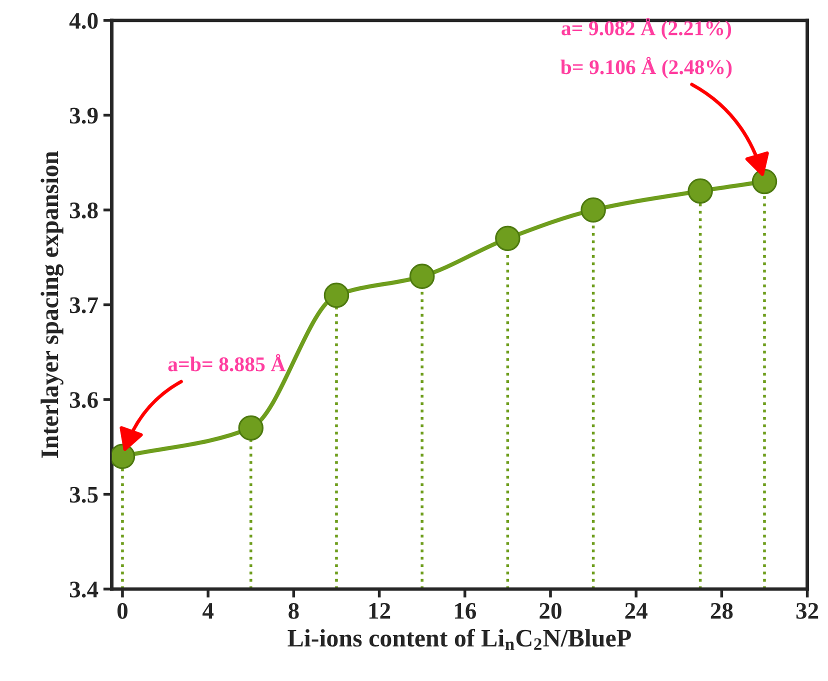 The image size is (828, 681). Describe the element at coordinates (208, 611) in the screenshot. I see `x-tick-label: 4` at that location.